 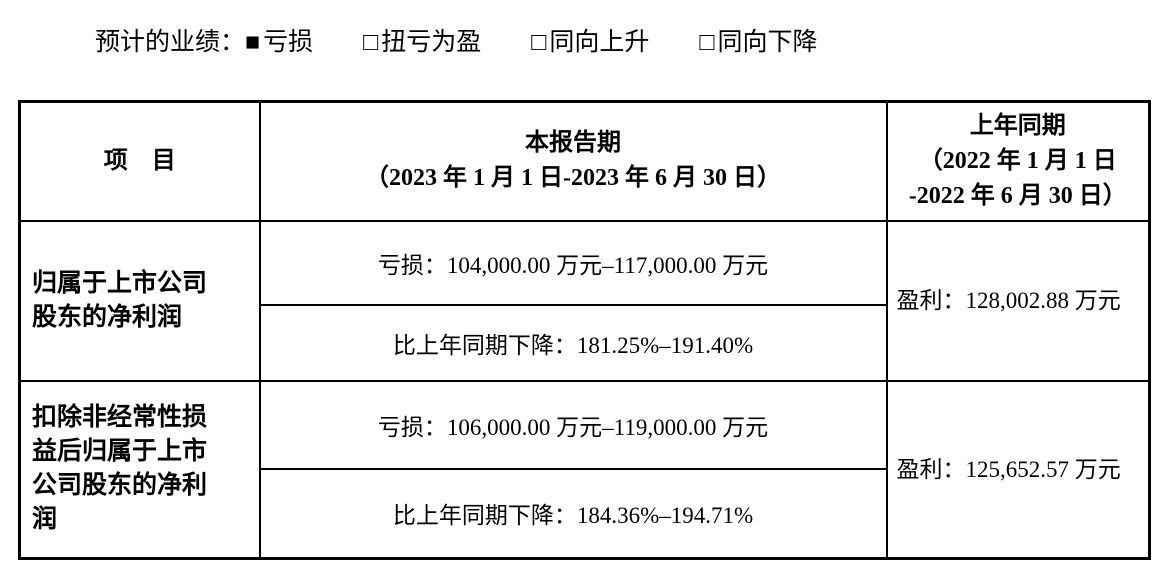 What do you see at coordinates (573, 178) in the screenshot?
I see `header-current-period-range: （2023 年 1 月 1 日-2023 年 6 月 30 日）` at bounding box center [573, 178].